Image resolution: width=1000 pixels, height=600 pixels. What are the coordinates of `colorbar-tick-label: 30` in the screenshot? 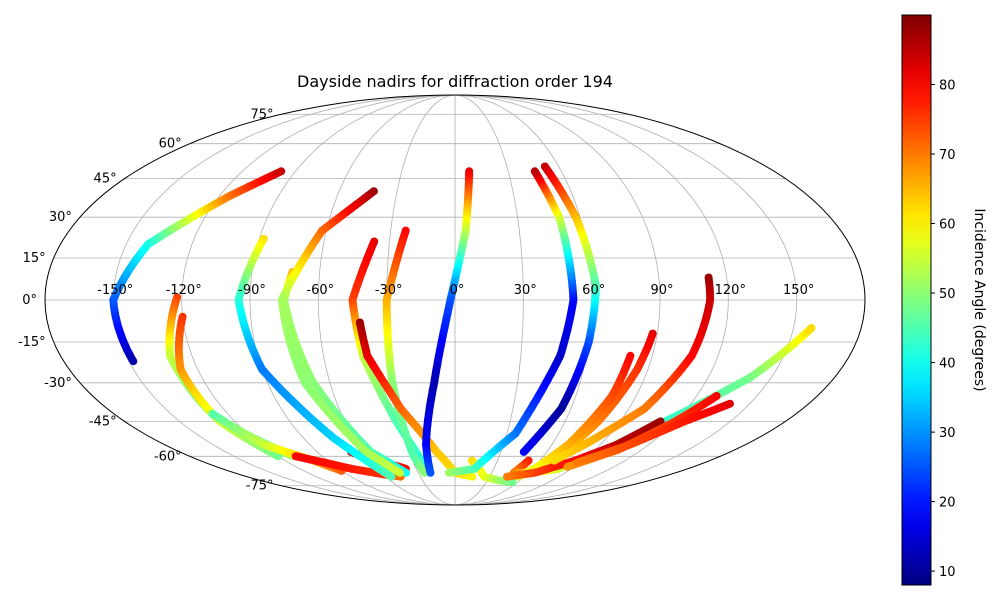 It's located at (947, 433).